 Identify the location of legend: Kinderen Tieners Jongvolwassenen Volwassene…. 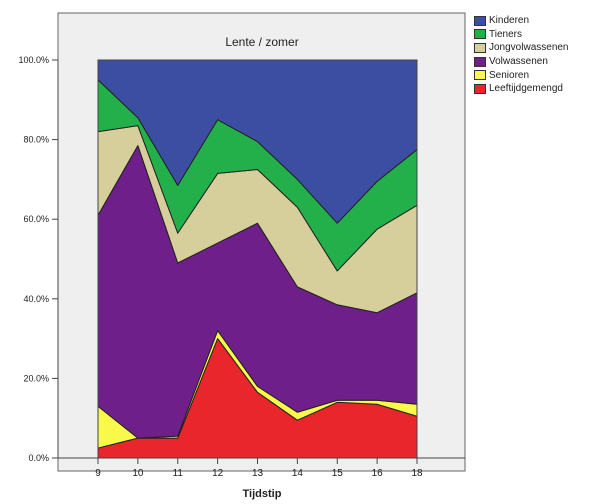
(521, 55).